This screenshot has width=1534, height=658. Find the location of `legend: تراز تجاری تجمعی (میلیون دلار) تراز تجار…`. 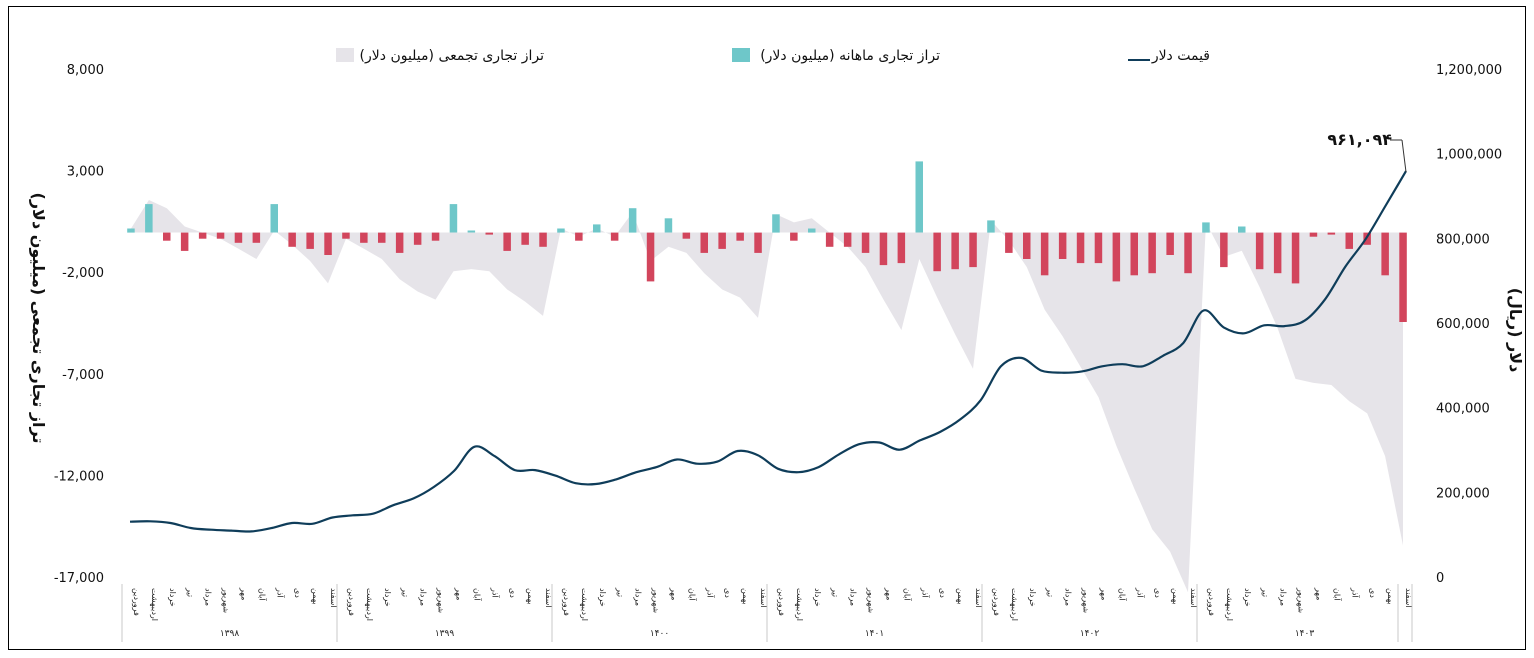

legend: تراز تجاری تجمعی (میلیون دلار) تراز تجار… is located at coordinates (773, 56).